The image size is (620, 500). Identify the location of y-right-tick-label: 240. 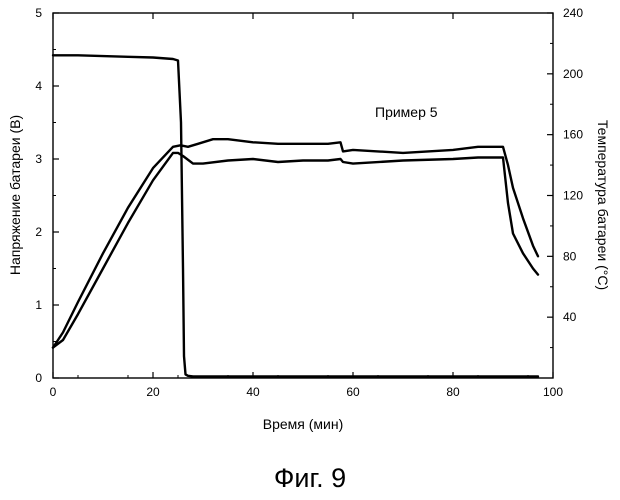
(573, 13).